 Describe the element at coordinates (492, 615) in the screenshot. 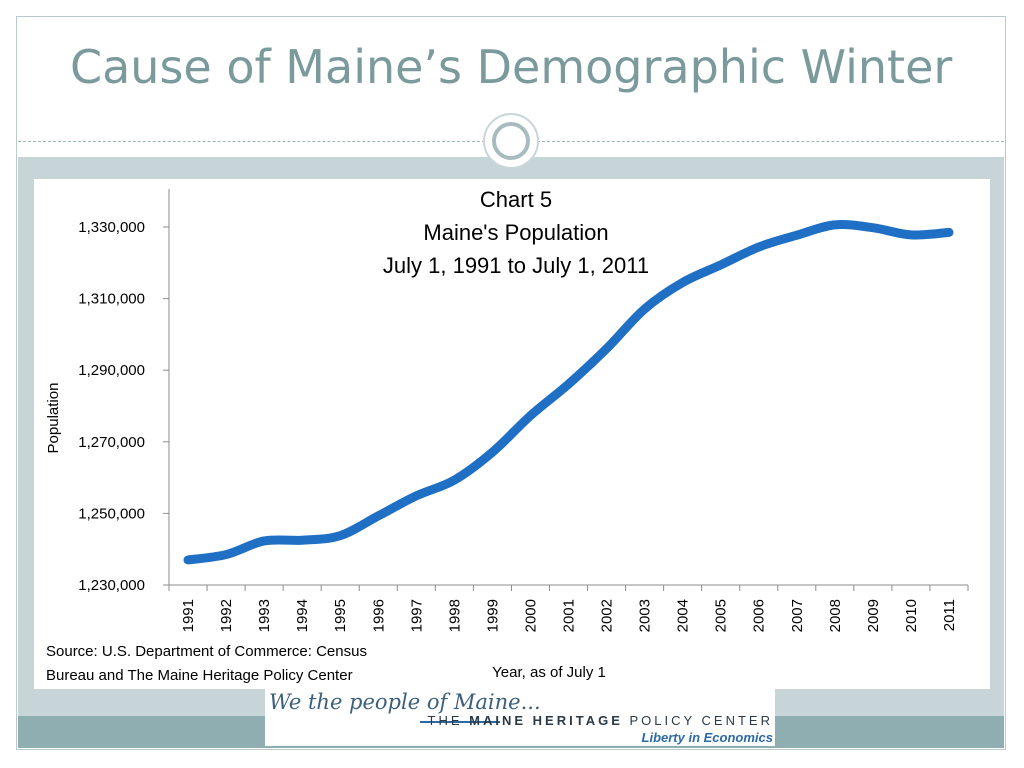

I see `x-tick-label: 1999` at that location.